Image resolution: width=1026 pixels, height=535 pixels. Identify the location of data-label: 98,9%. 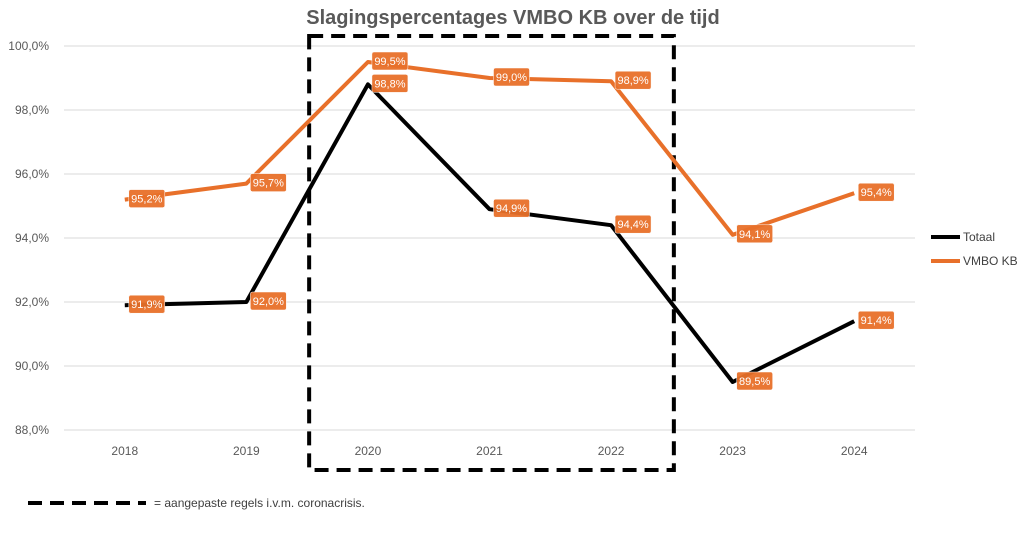
(632, 81).